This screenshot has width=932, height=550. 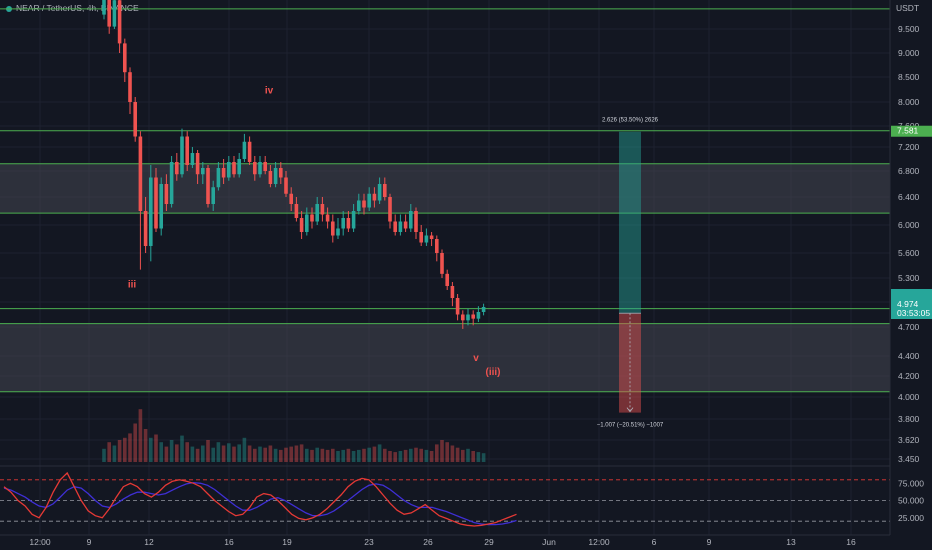 What do you see at coordinates (909, 327) in the screenshot?
I see `price-tick-label: 4.700` at bounding box center [909, 327].